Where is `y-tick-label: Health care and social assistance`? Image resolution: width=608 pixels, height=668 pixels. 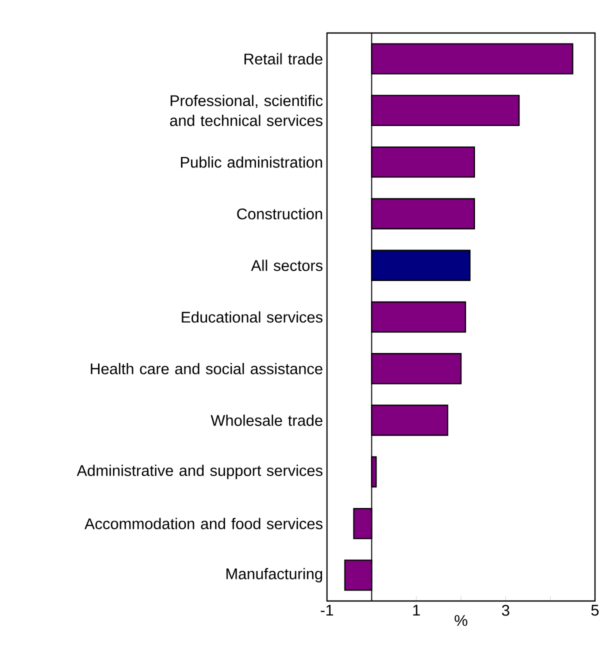
y-tick-label: Health care and social assistance is located at coordinates (206, 368).